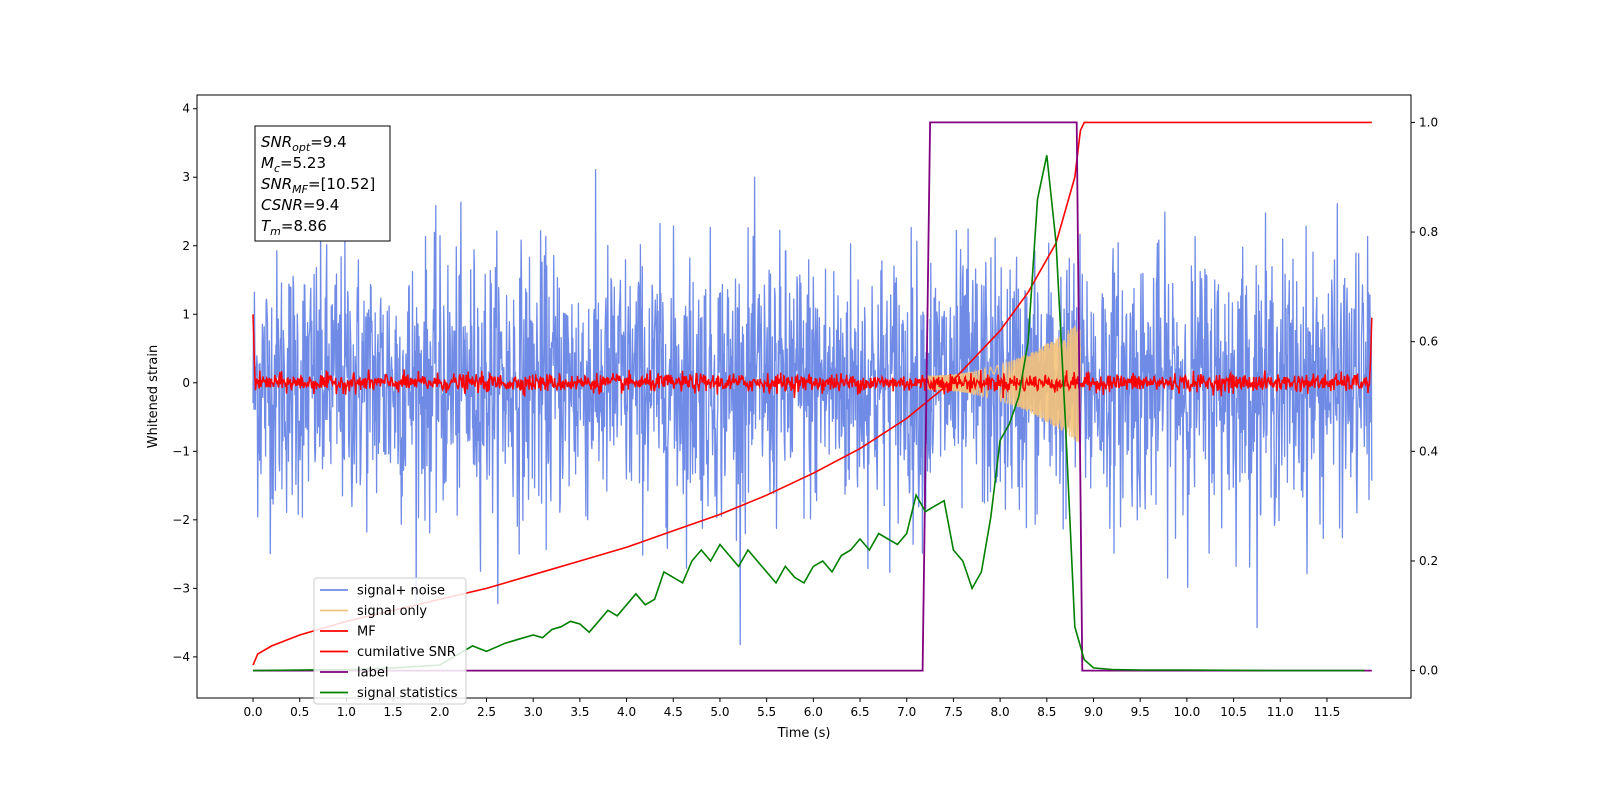 Image resolution: width=1600 pixels, height=804 pixels. Describe the element at coordinates (186, 109) in the screenshot. I see `y-tick-label: 4` at that location.